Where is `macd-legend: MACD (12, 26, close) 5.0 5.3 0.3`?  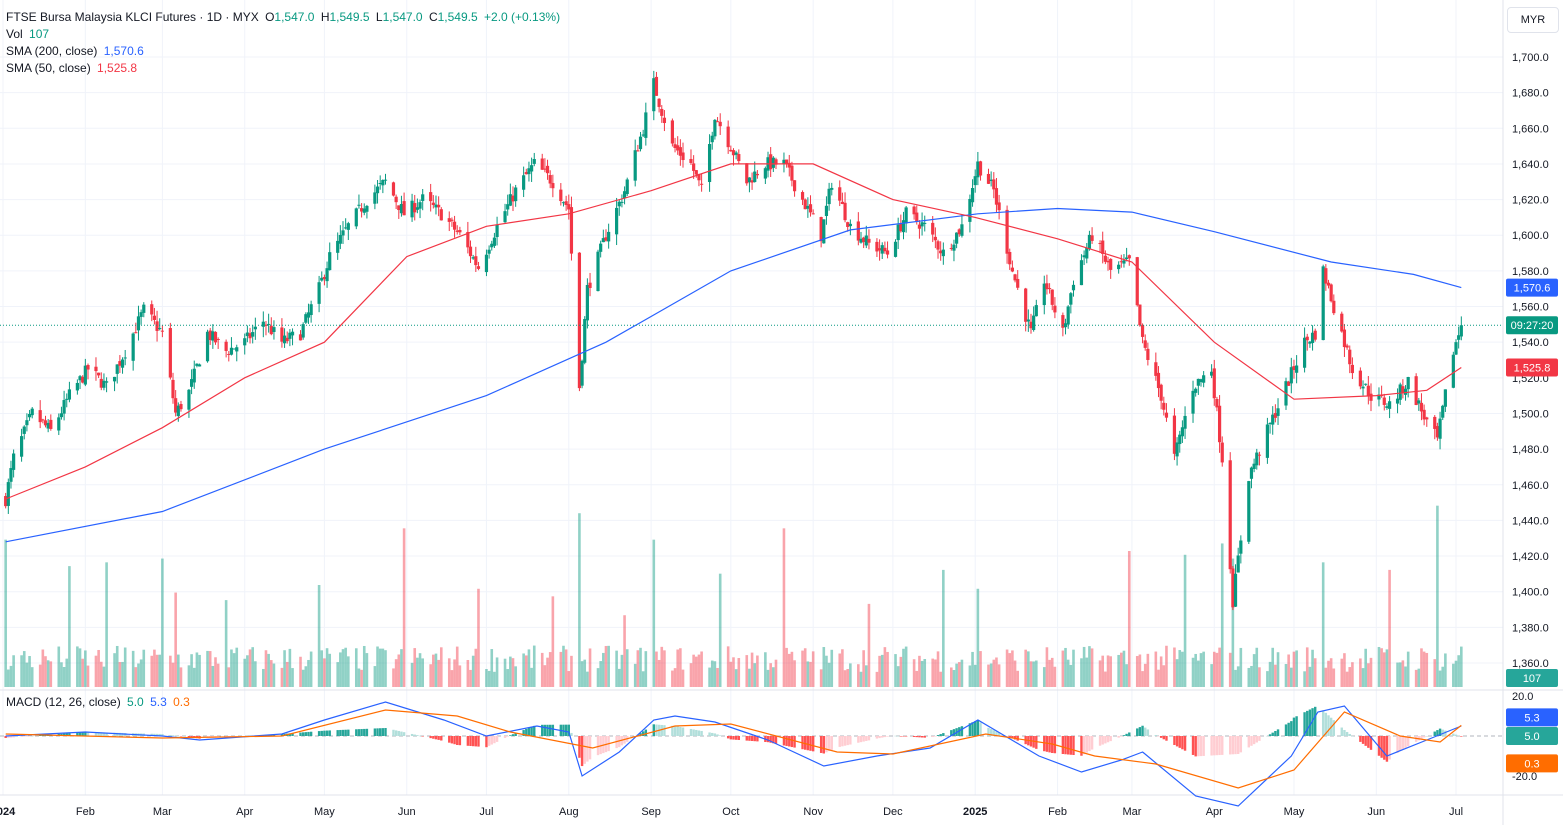
macd-legend: MACD (12, 26, close) 5.0 5.3 0.3 is located at coordinates (99, 702).